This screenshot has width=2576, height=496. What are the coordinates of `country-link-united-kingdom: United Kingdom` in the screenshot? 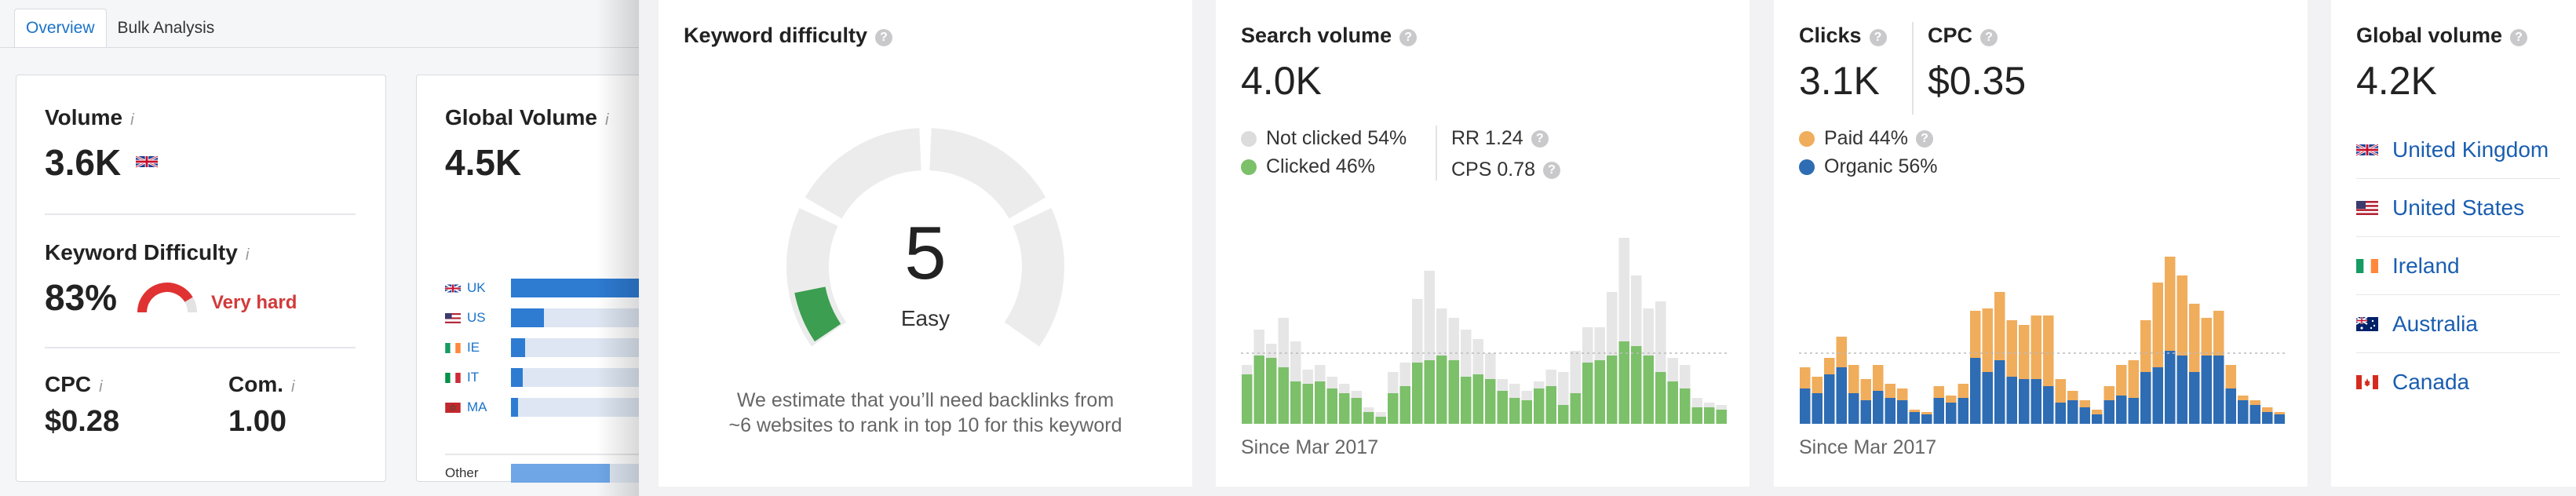 It's located at (2452, 149).